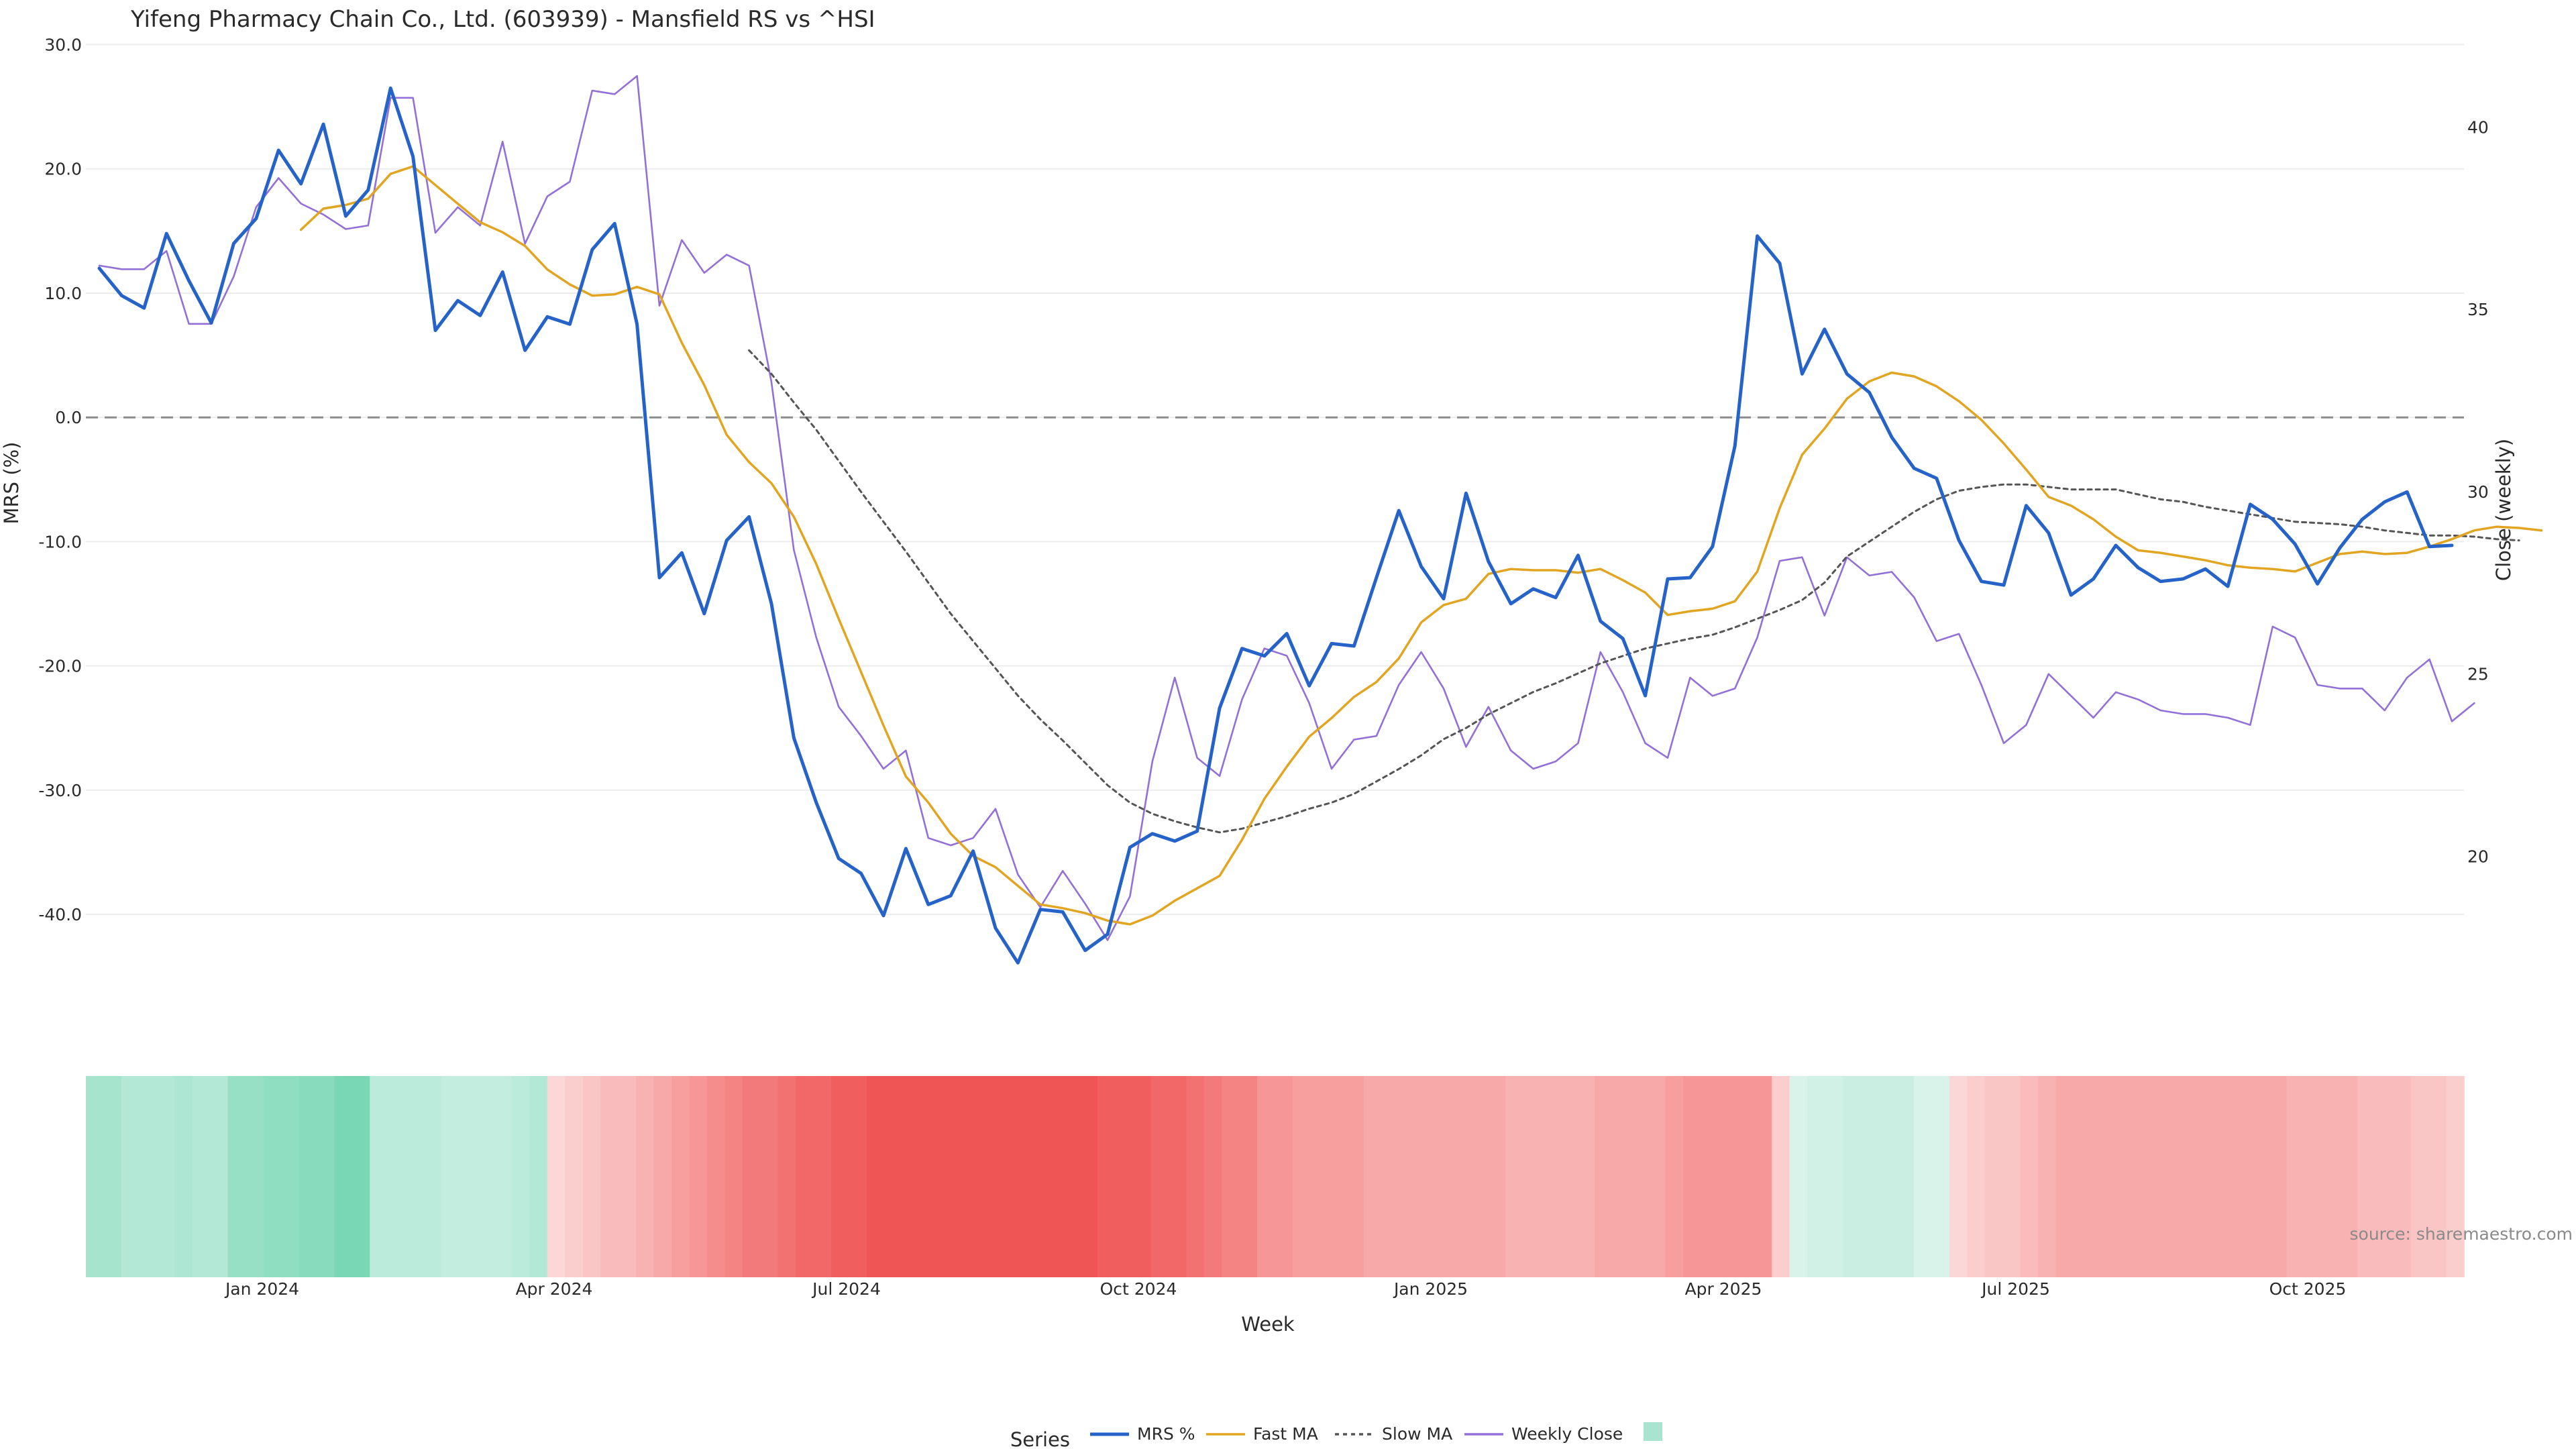  What do you see at coordinates (1166, 1434) in the screenshot?
I see `legend-label: MRS %` at bounding box center [1166, 1434].